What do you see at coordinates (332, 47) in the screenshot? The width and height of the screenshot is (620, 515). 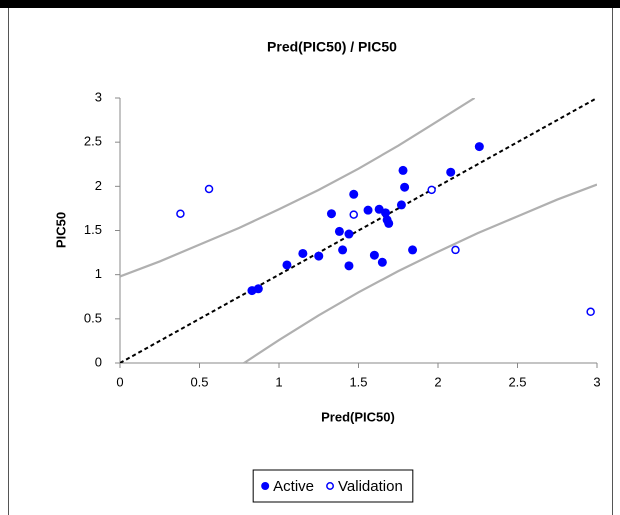 I see `chart-title: Pred(PIC50) / PIC50` at bounding box center [332, 47].